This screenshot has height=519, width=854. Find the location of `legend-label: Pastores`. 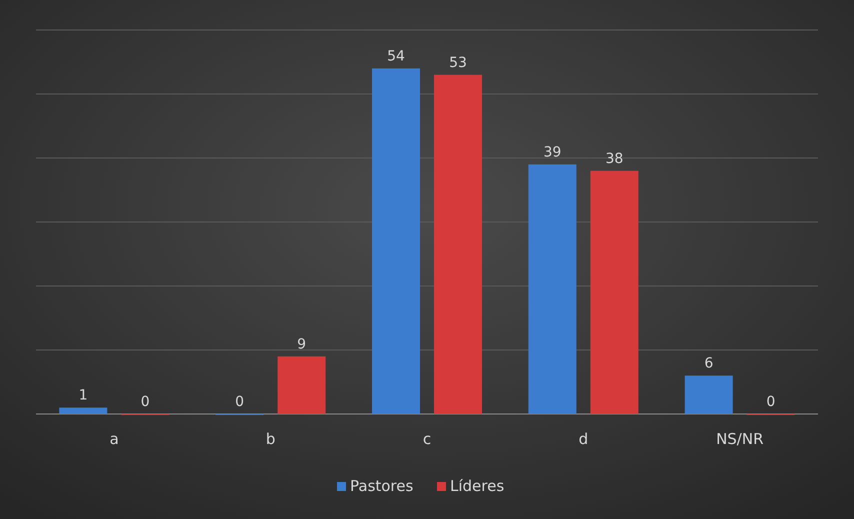

legend-label: Pastores is located at coordinates (382, 486).